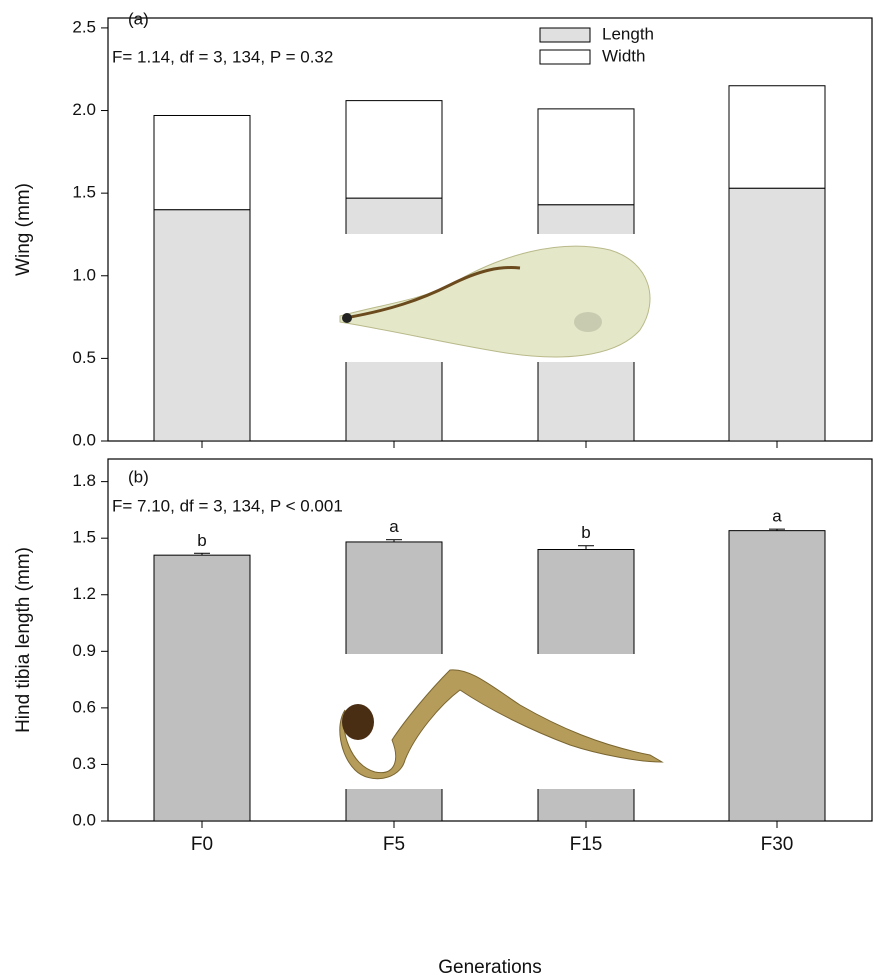 The width and height of the screenshot is (883, 979). Describe the element at coordinates (495, 298) in the screenshot. I see `wing-inset` at that location.